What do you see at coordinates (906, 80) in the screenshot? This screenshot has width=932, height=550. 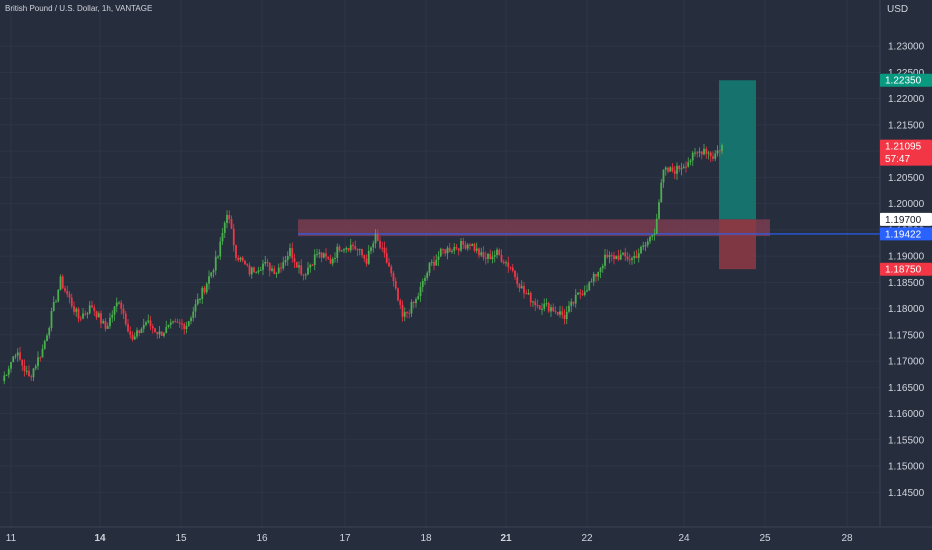 I see `price-label-target: 1.22350` at bounding box center [906, 80].